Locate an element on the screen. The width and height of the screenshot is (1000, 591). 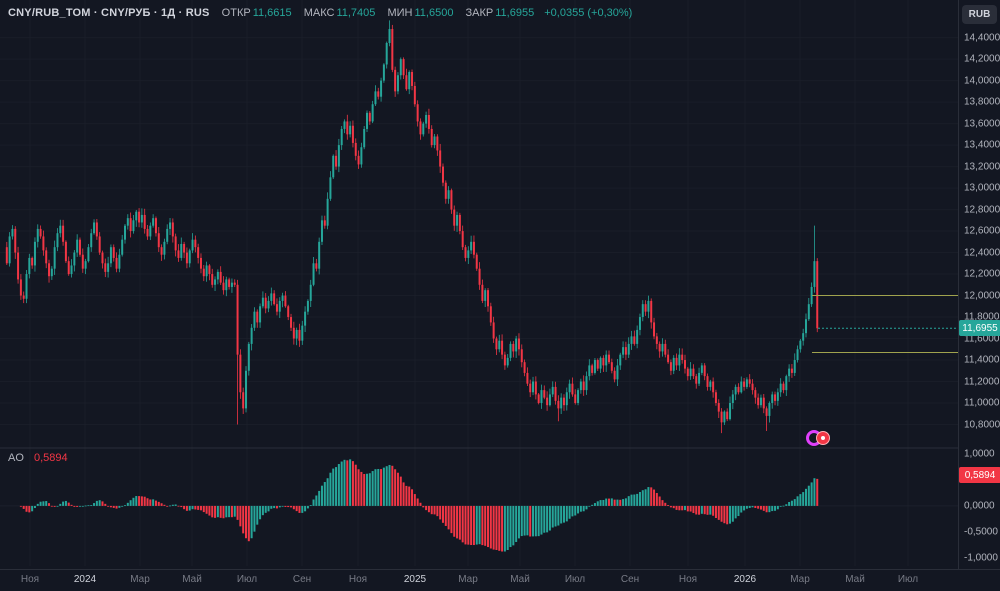
grid-lines is located at coordinates (479, 448).